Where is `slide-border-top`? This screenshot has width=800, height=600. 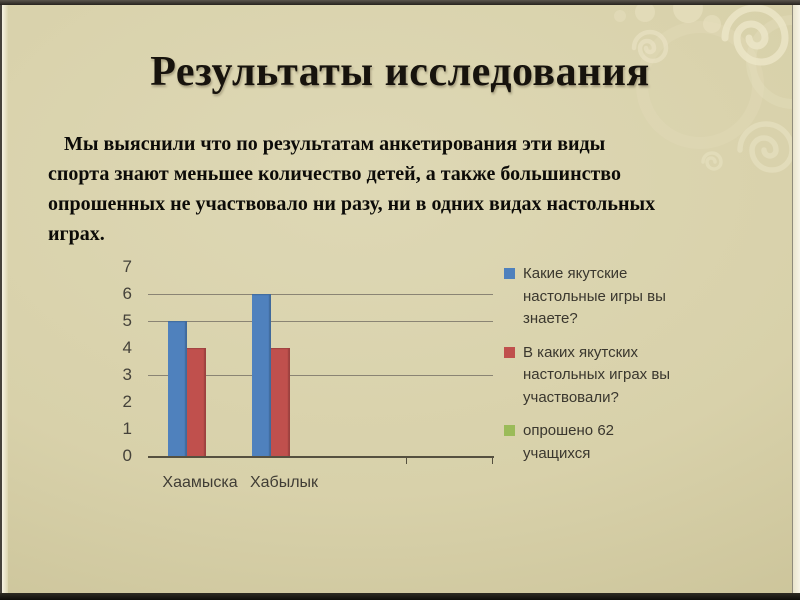 slide-border-top is located at coordinates (400, 2).